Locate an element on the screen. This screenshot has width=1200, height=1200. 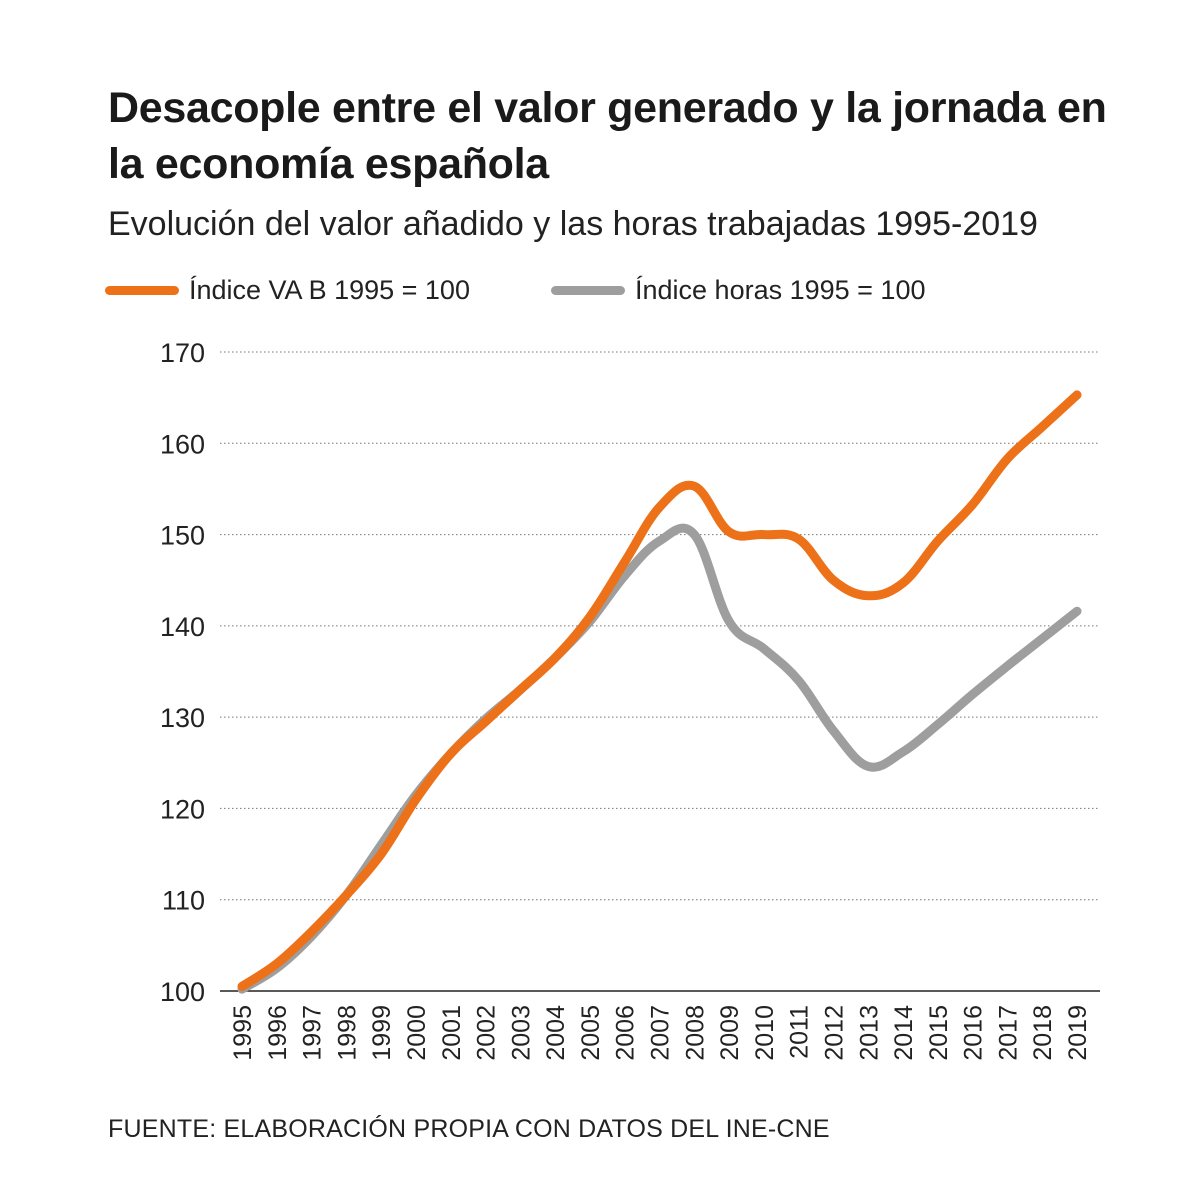
legend-item-va: Índice VA B 1995 = 100 is located at coordinates (287, 290).